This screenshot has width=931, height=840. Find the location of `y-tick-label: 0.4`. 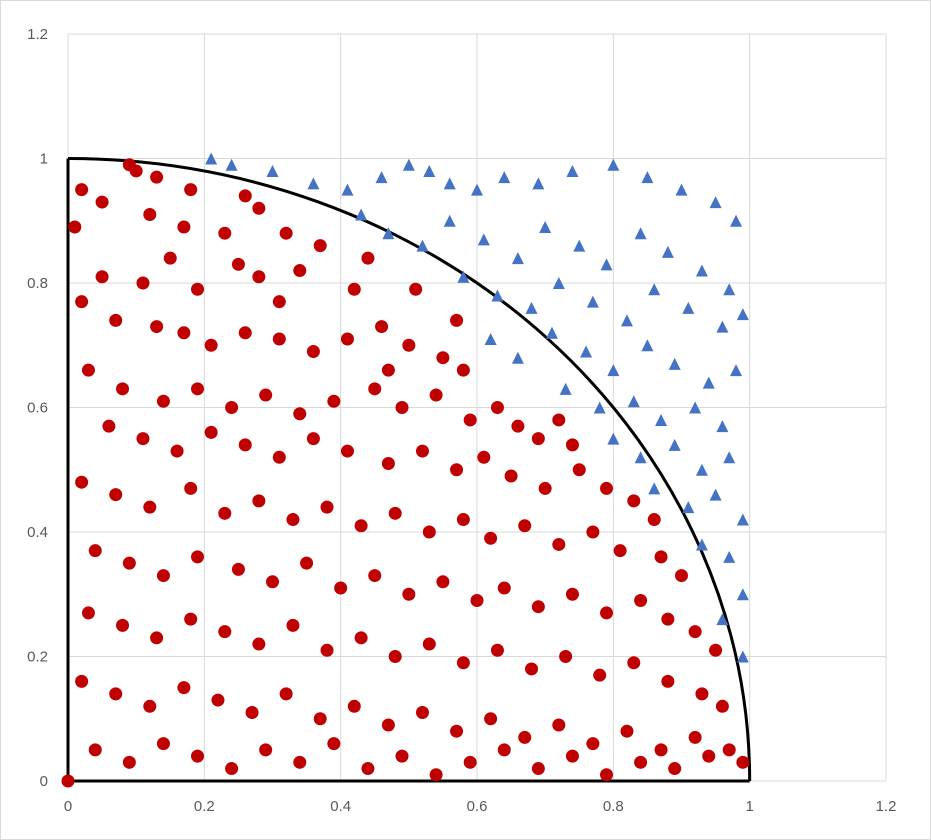

y-tick-label: 0.4 is located at coordinates (37, 532).